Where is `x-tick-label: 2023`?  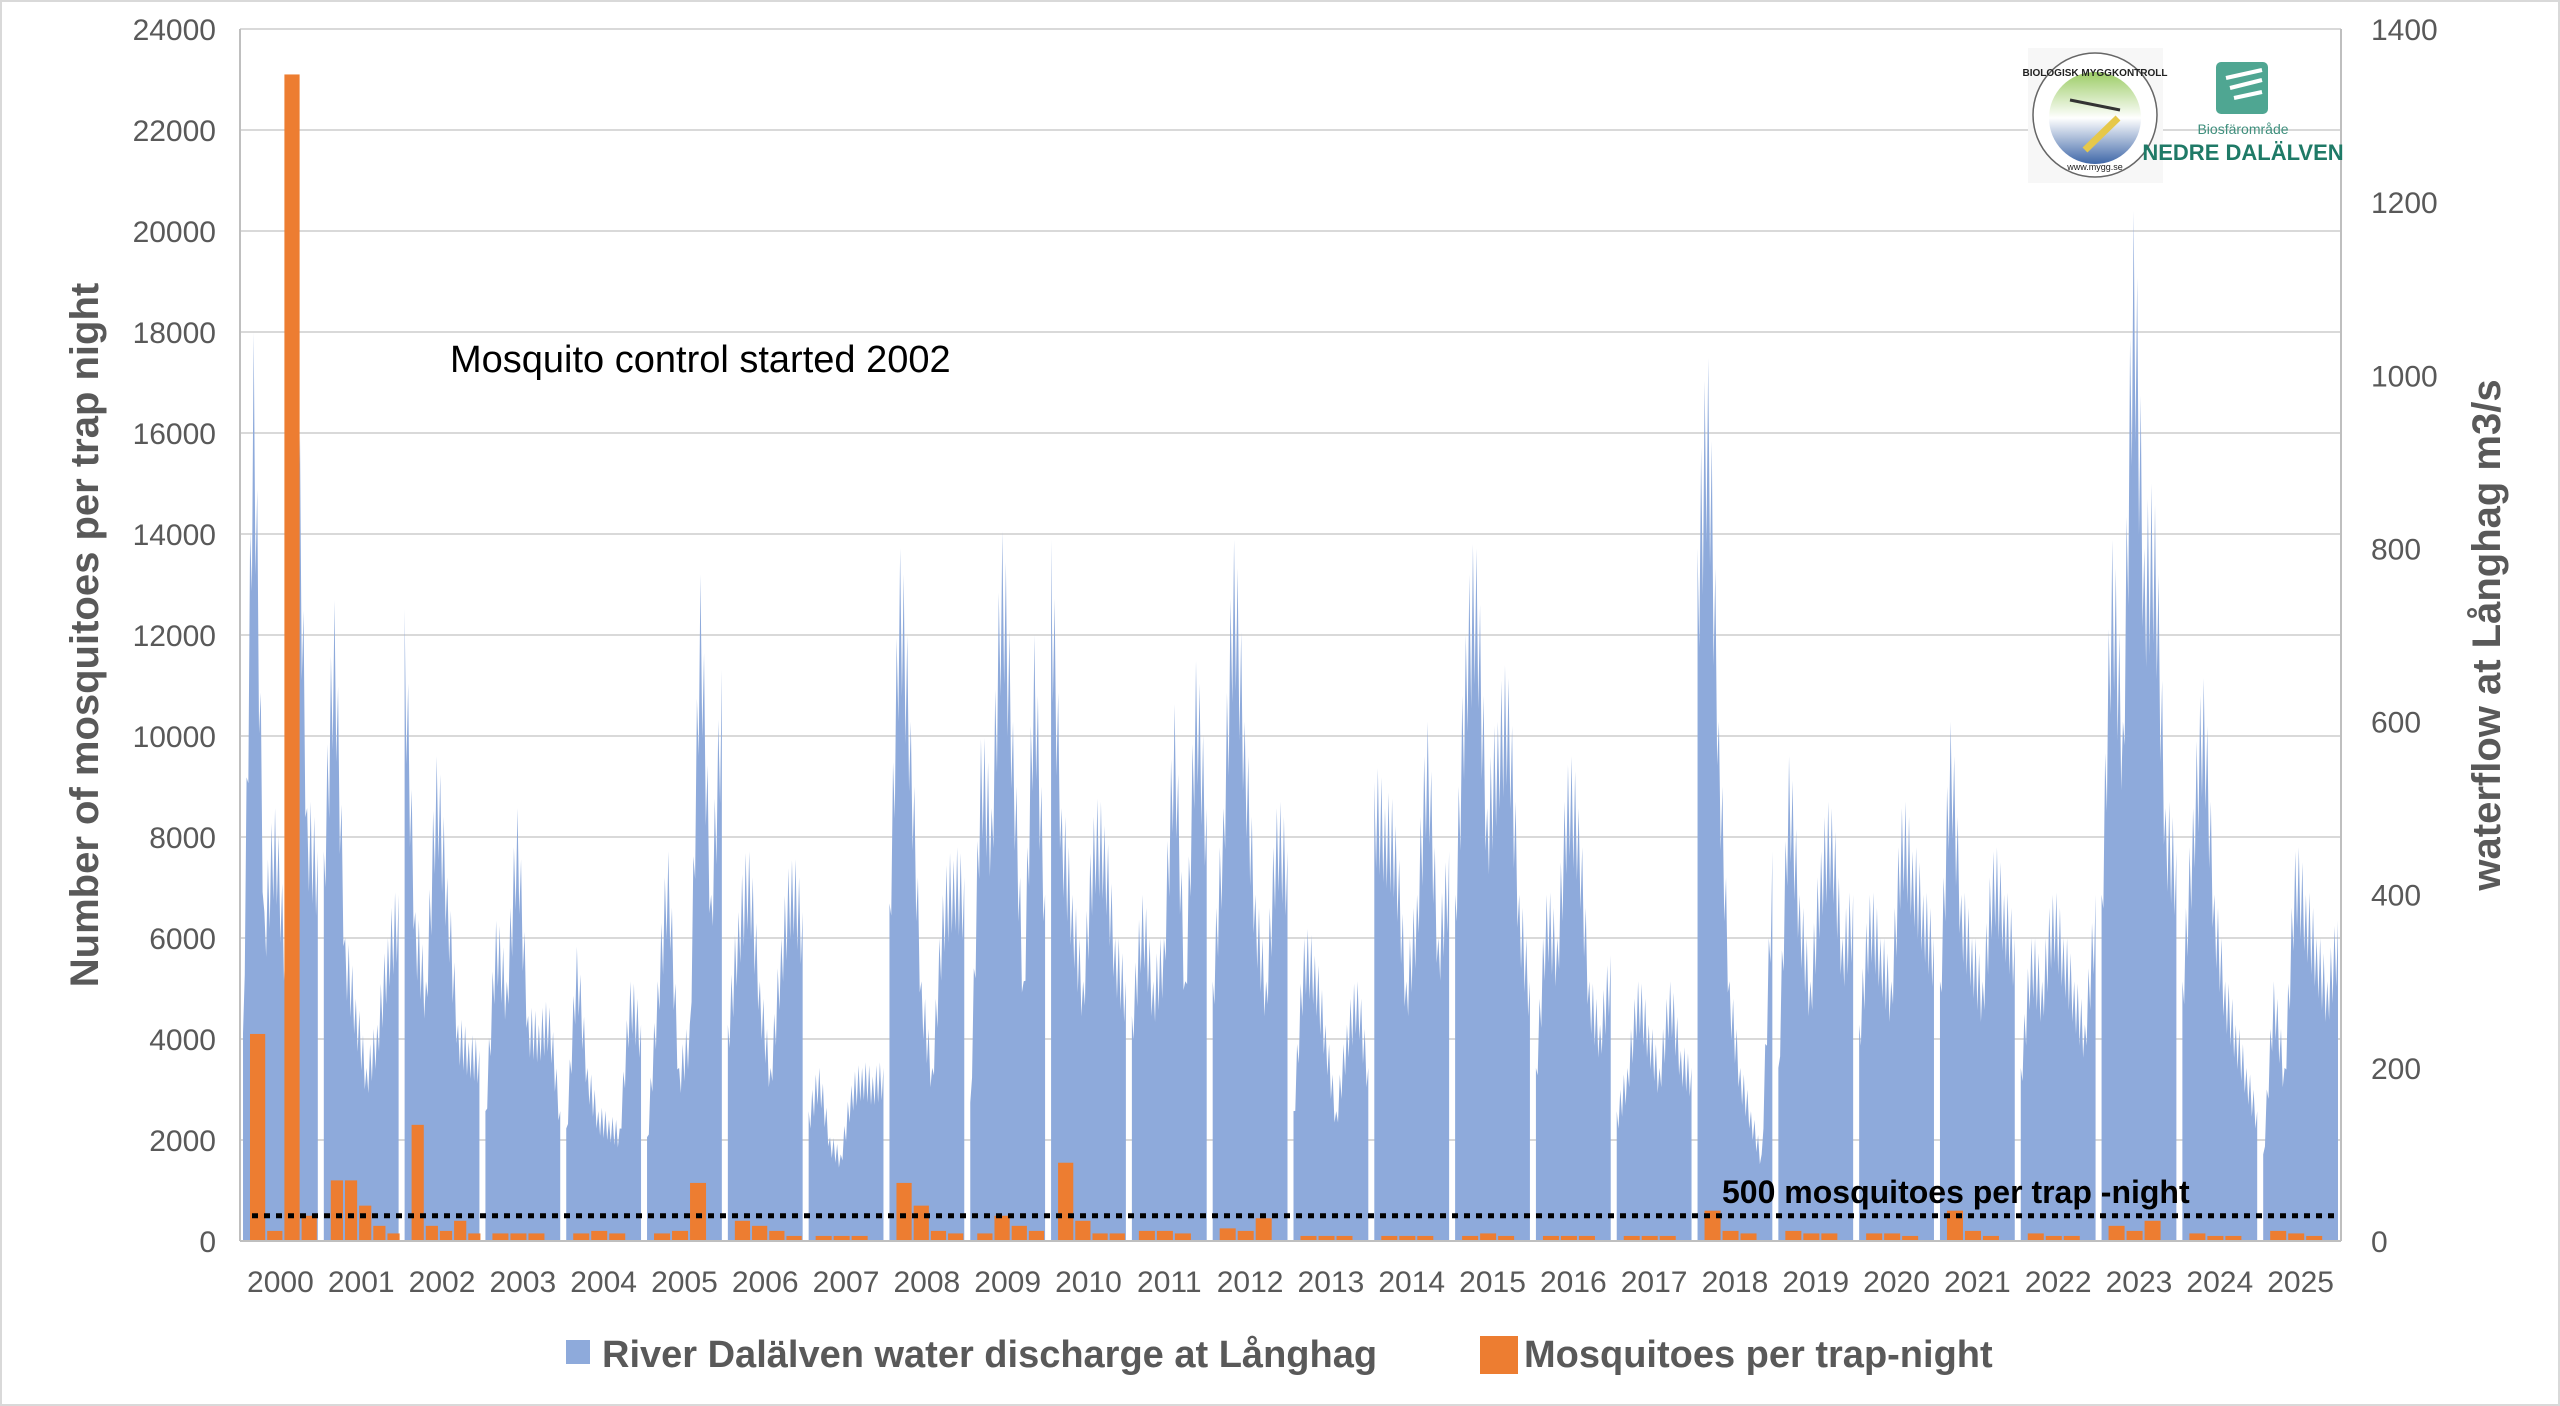 x-tick-label: 2023 is located at coordinates (2139, 1282).